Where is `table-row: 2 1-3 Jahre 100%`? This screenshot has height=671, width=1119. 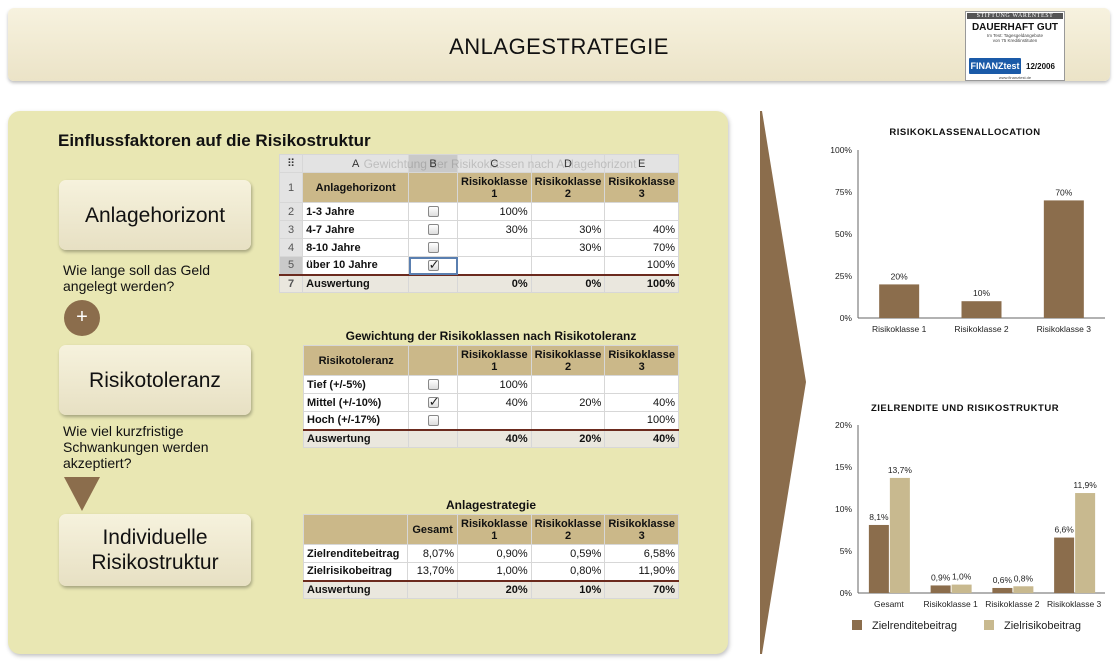
table-row: 2 1-3 Jahre 100% is located at coordinates (478, 211).